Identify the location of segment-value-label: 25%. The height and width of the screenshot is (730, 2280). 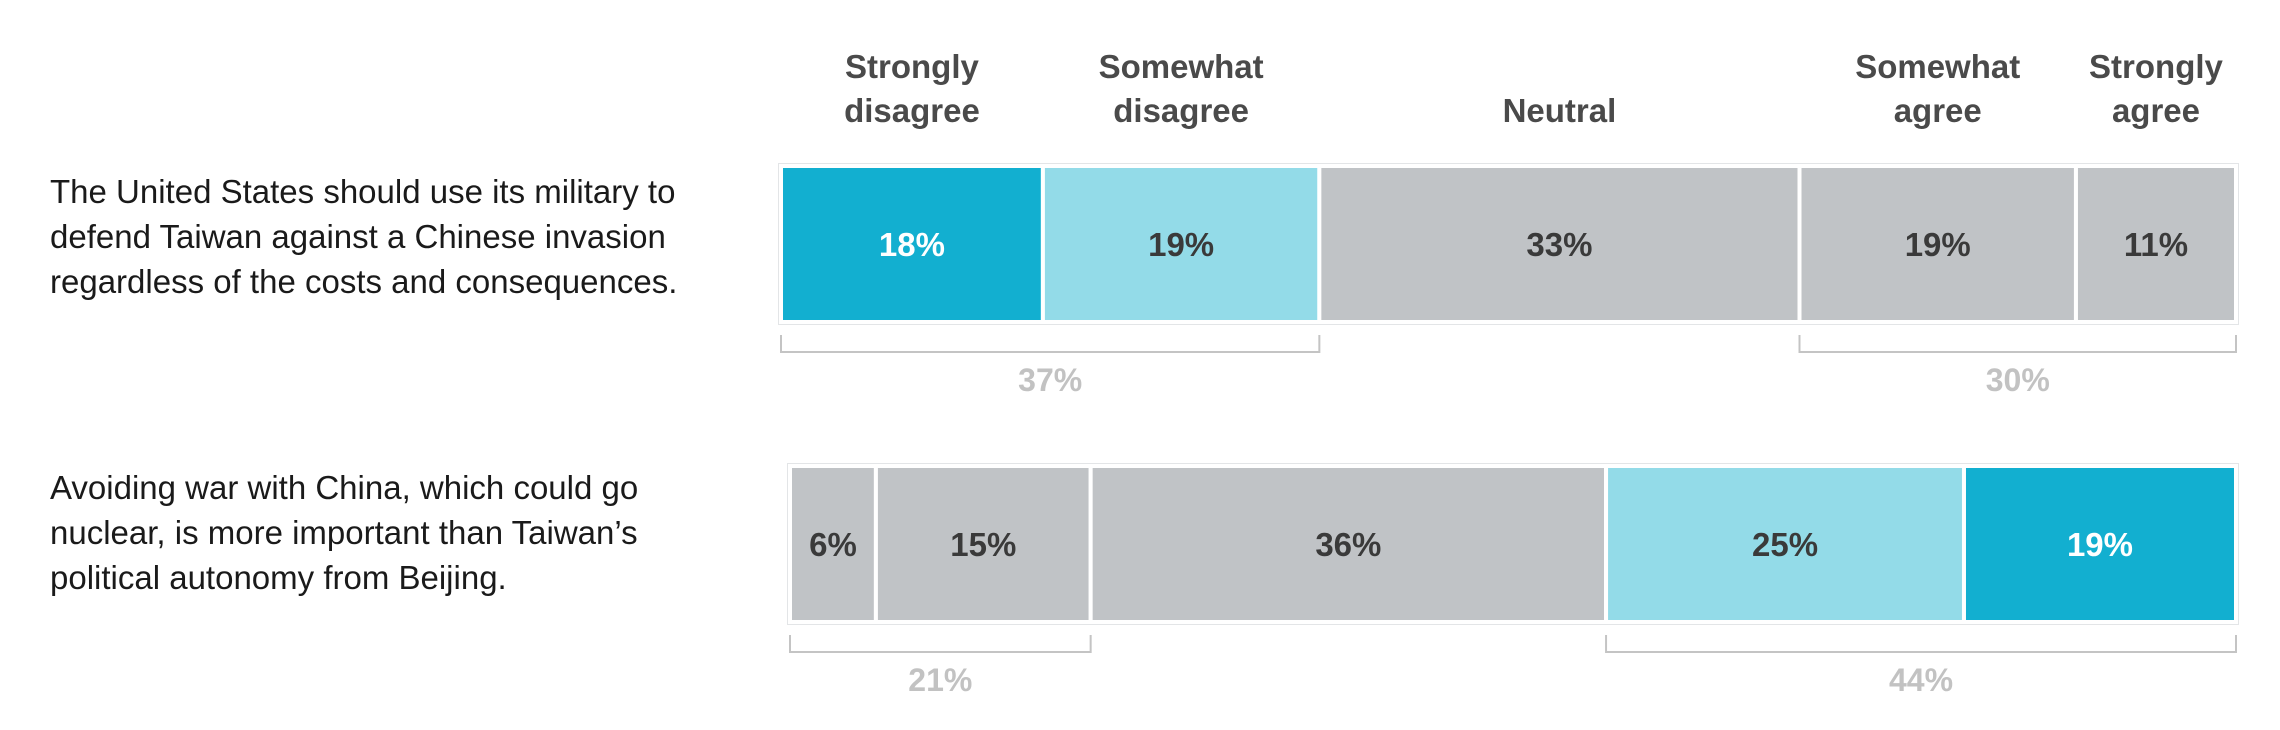
(1785, 544).